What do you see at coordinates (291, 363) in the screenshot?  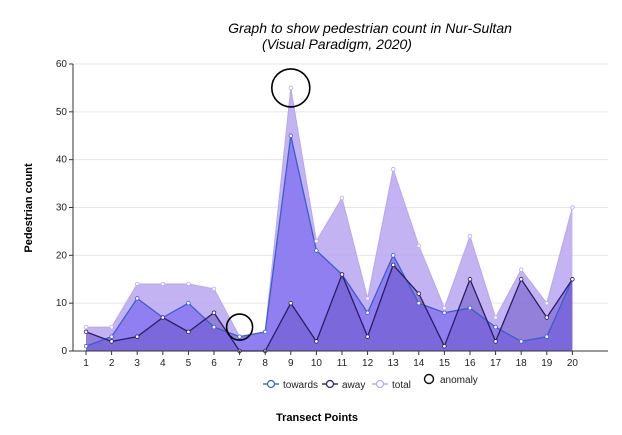 I see `x-tick-label: 9` at bounding box center [291, 363].